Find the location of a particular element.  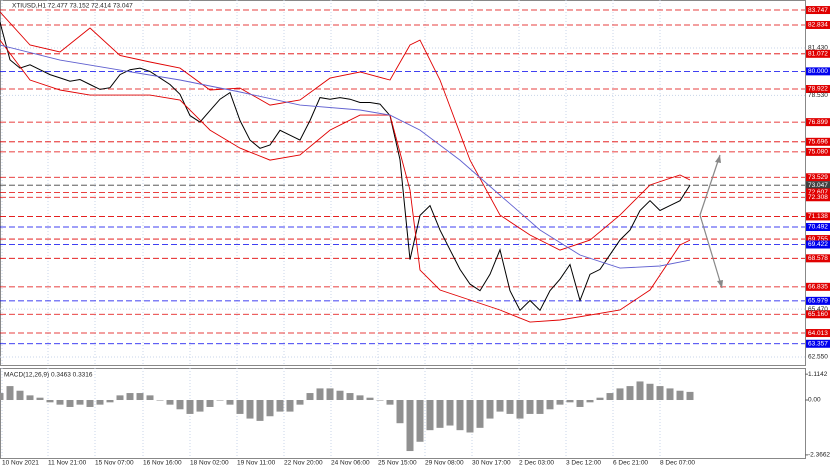

level-label: 71.138 is located at coordinates (818, 216).